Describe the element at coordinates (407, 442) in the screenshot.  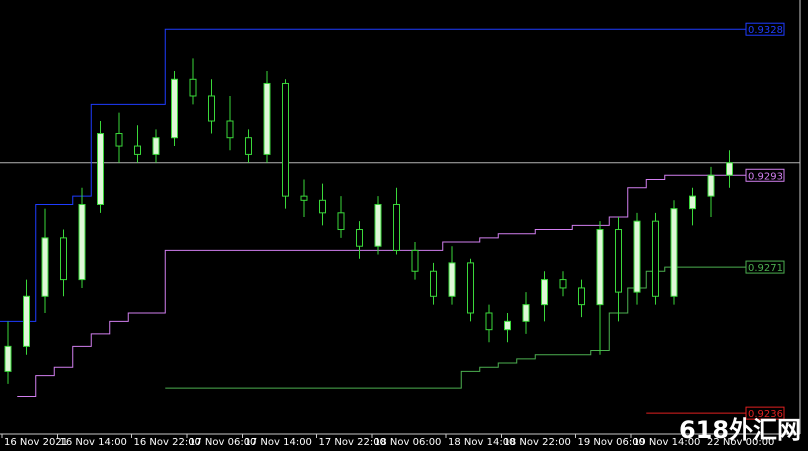
I see `x-tick-label: 18 Nov 06:00` at that location.